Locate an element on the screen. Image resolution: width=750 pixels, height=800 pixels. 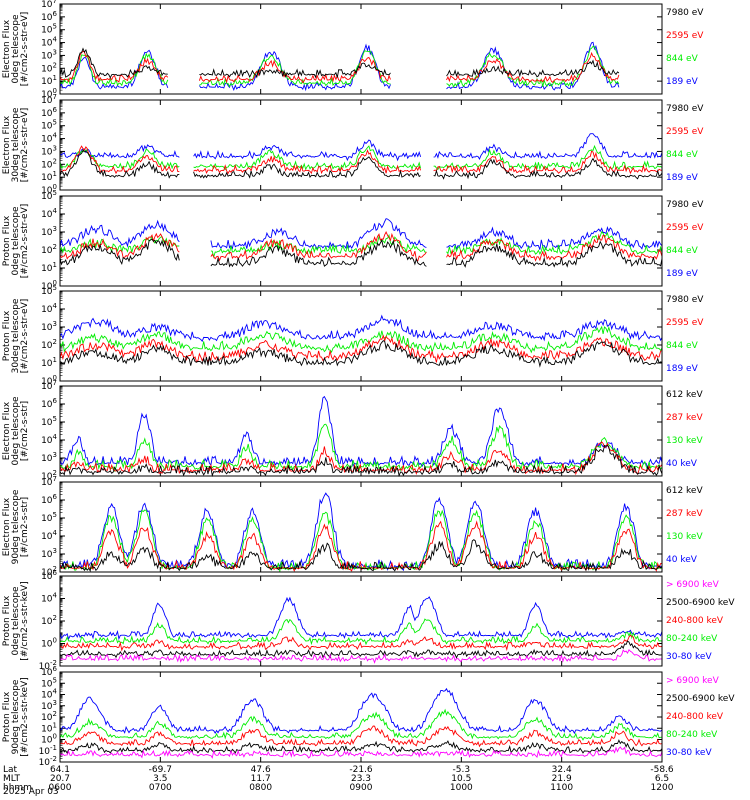
x-tick-lat: -58.6 is located at coordinates (662, 770).